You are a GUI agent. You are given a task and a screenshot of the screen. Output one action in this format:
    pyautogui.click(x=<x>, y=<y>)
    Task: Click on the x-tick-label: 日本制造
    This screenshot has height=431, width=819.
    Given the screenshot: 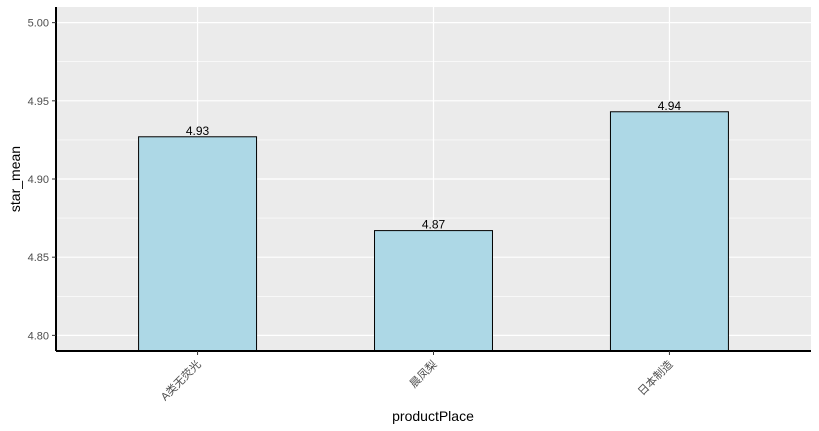 What is the action you would take?
    pyautogui.click(x=655, y=377)
    